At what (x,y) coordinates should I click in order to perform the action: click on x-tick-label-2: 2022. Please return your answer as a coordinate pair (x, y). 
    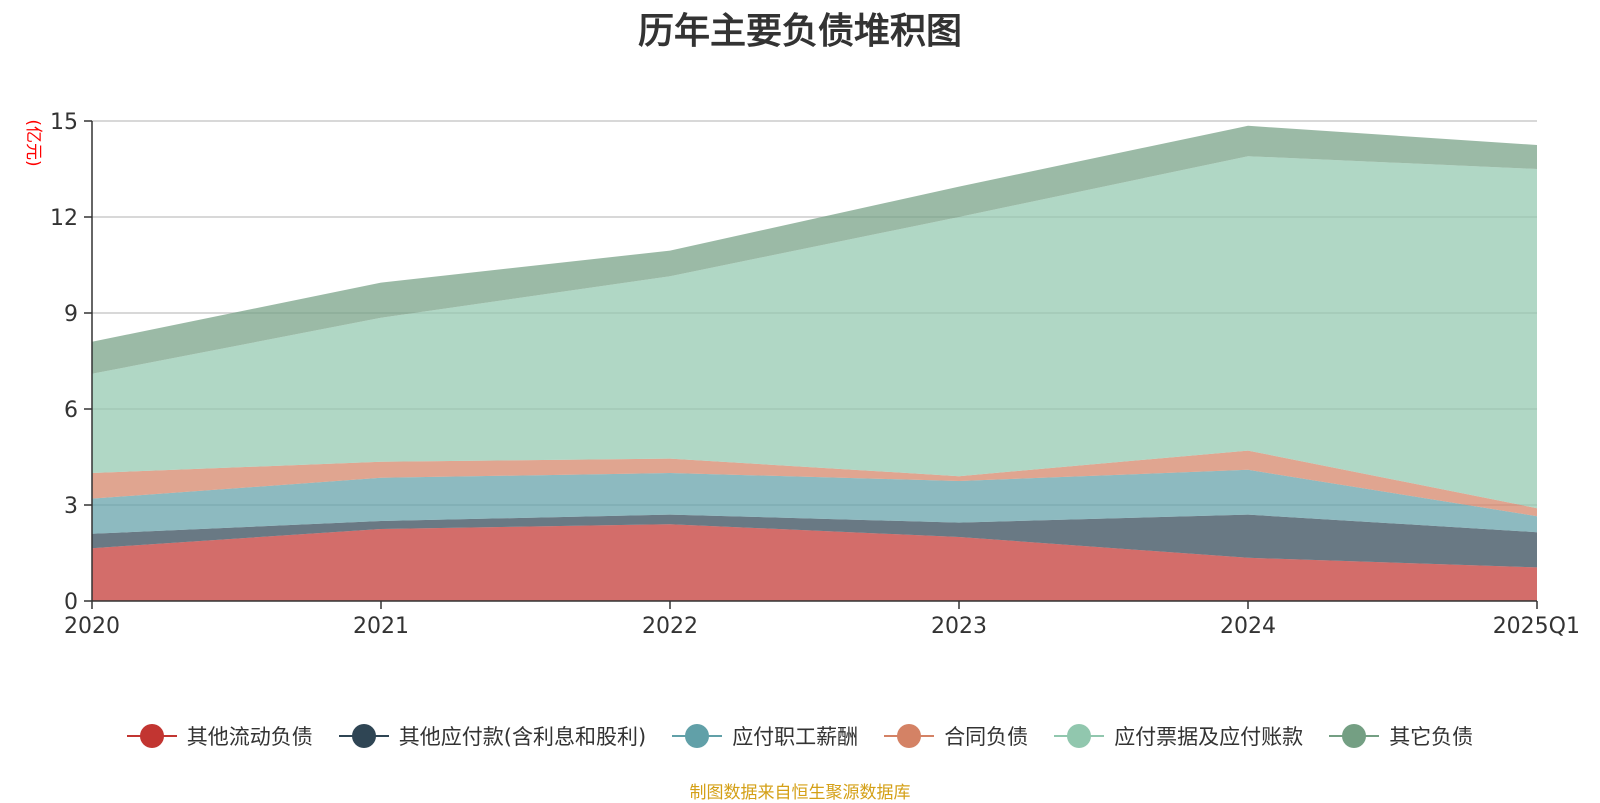
    Looking at the image, I should click on (670, 626).